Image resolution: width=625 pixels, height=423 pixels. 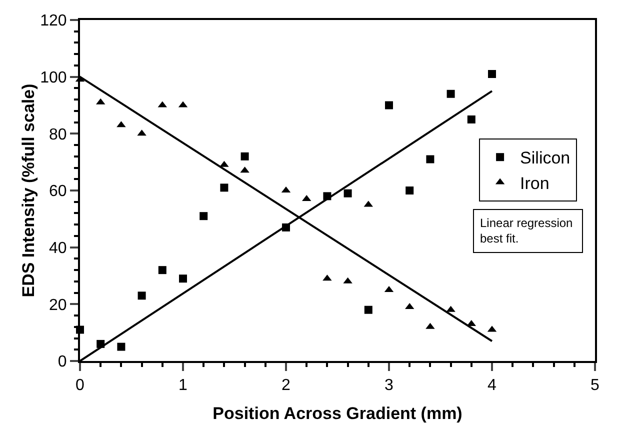 What do you see at coordinates (337, 413) in the screenshot?
I see `x-axis-title: Position Across Gradient (mm)` at bounding box center [337, 413].